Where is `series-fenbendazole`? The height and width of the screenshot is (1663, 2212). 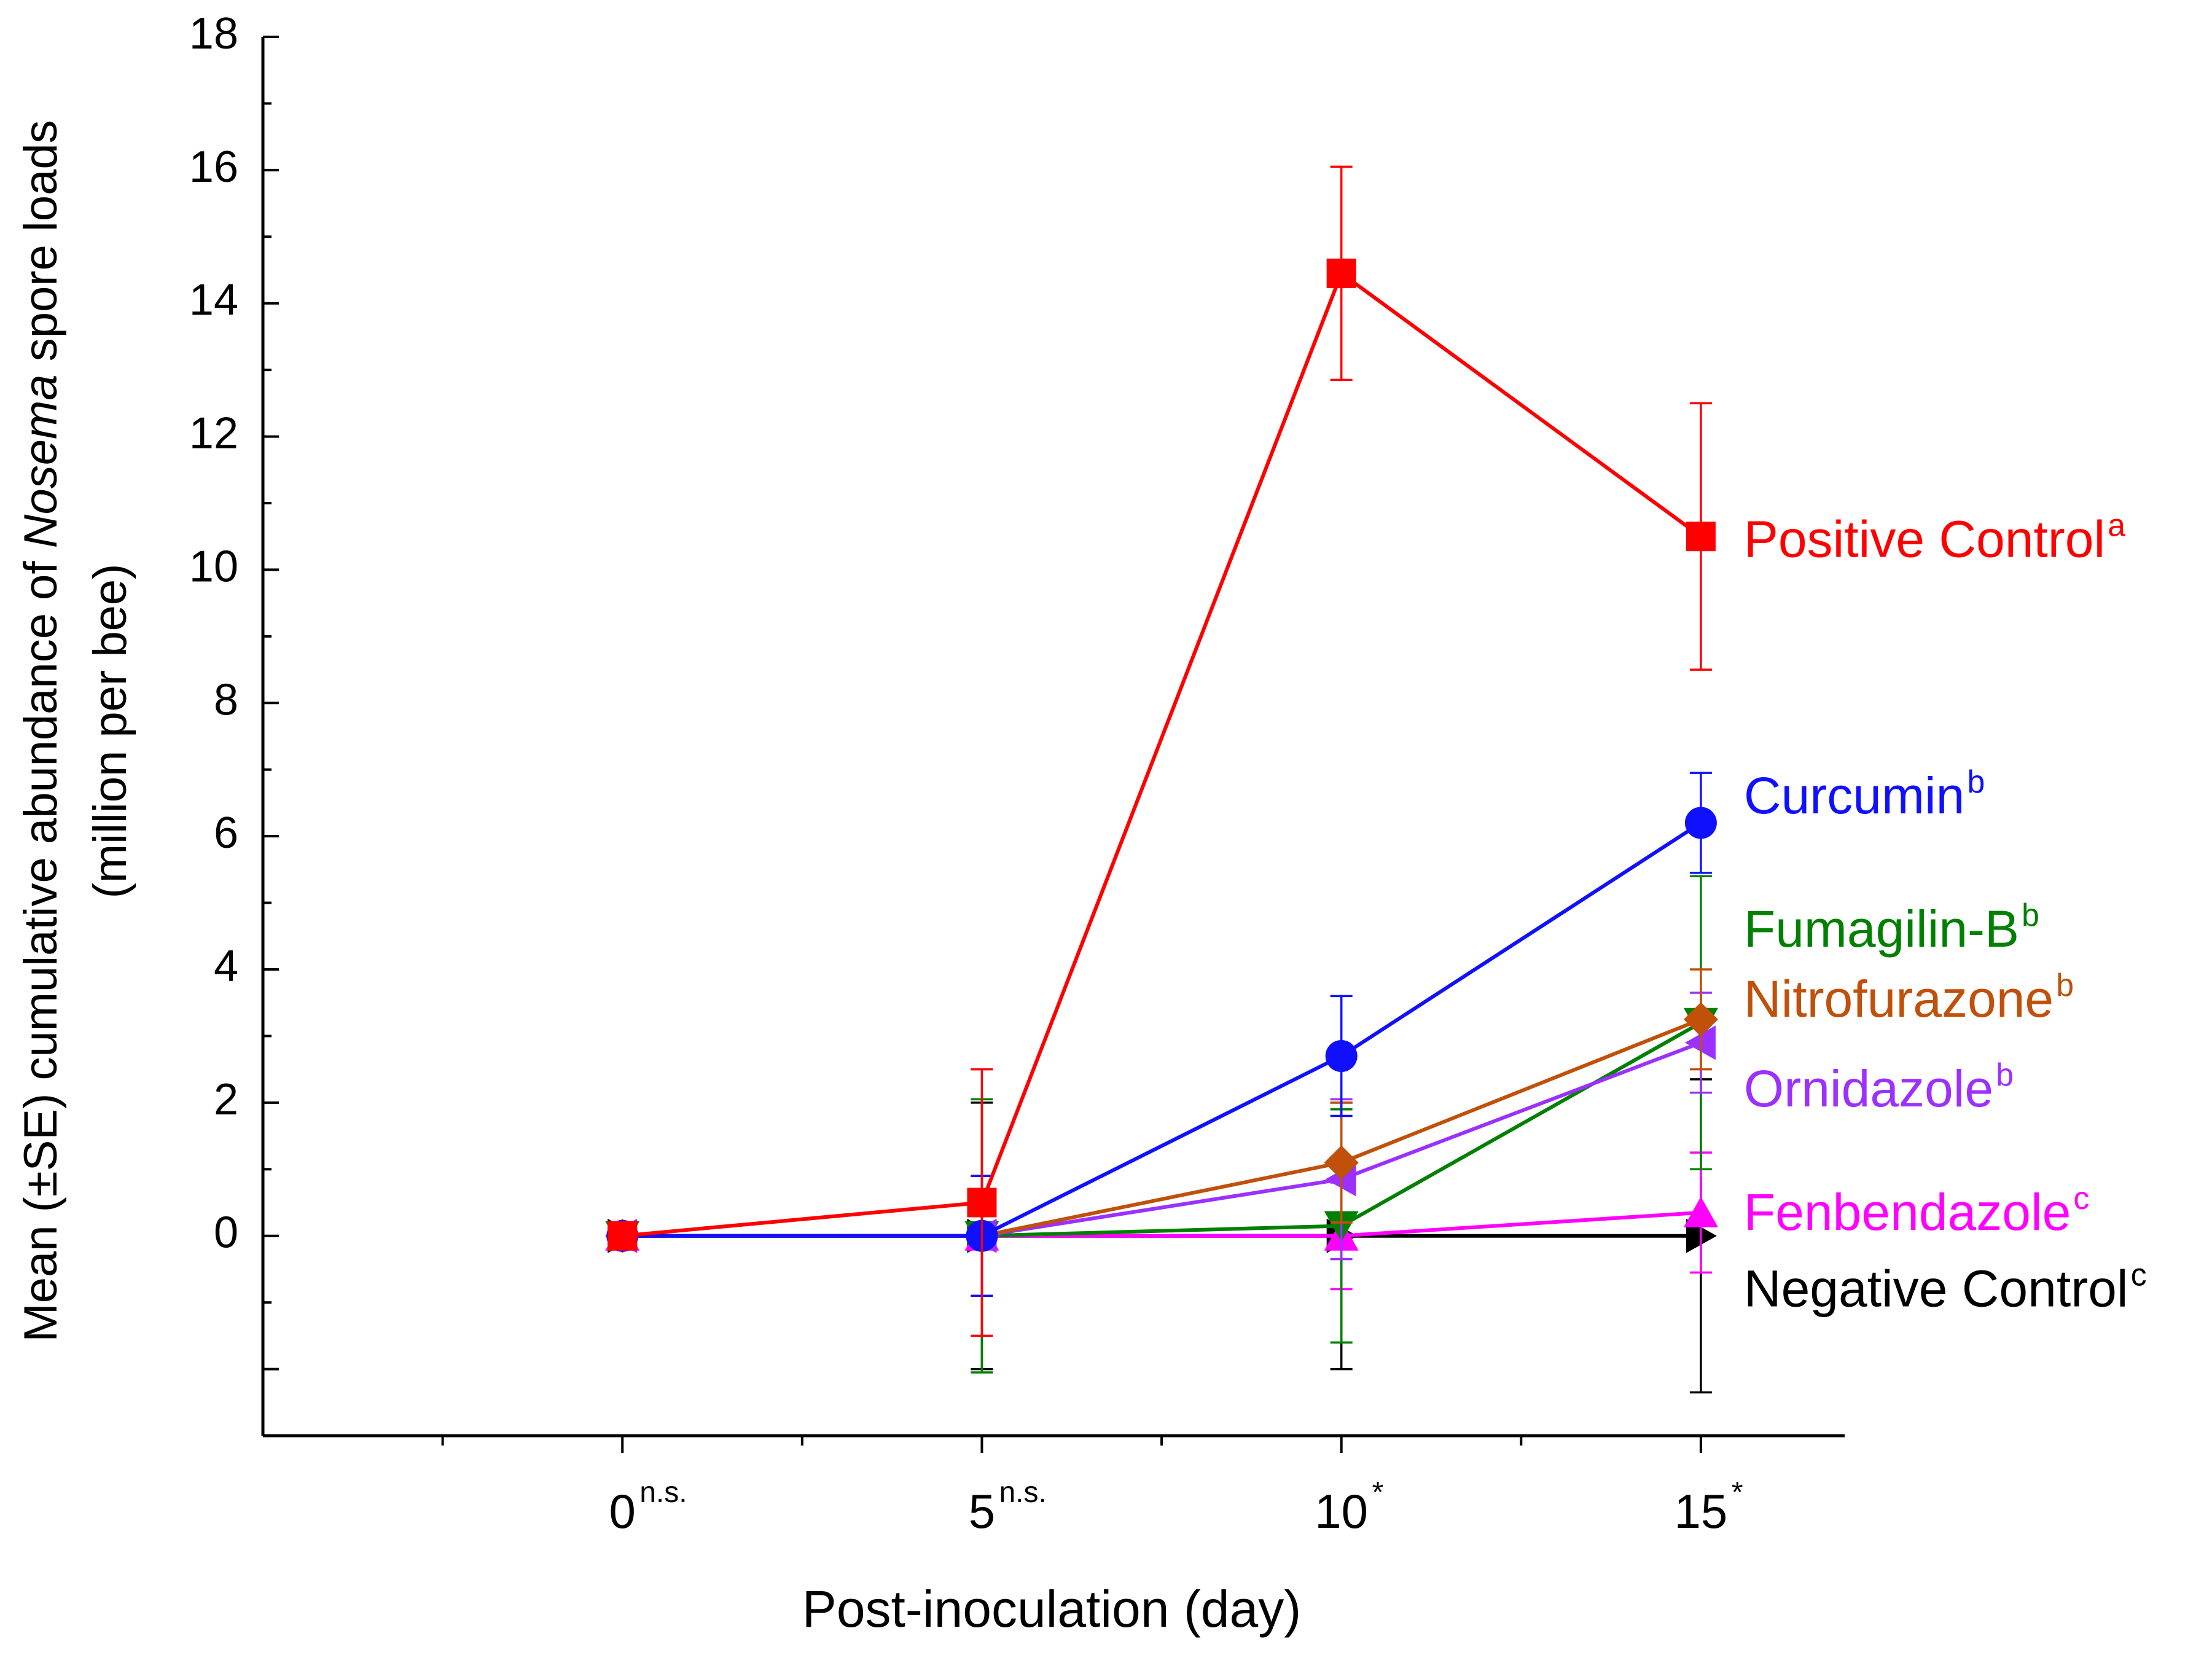 series-fenbendazole is located at coordinates (1162, 1224).